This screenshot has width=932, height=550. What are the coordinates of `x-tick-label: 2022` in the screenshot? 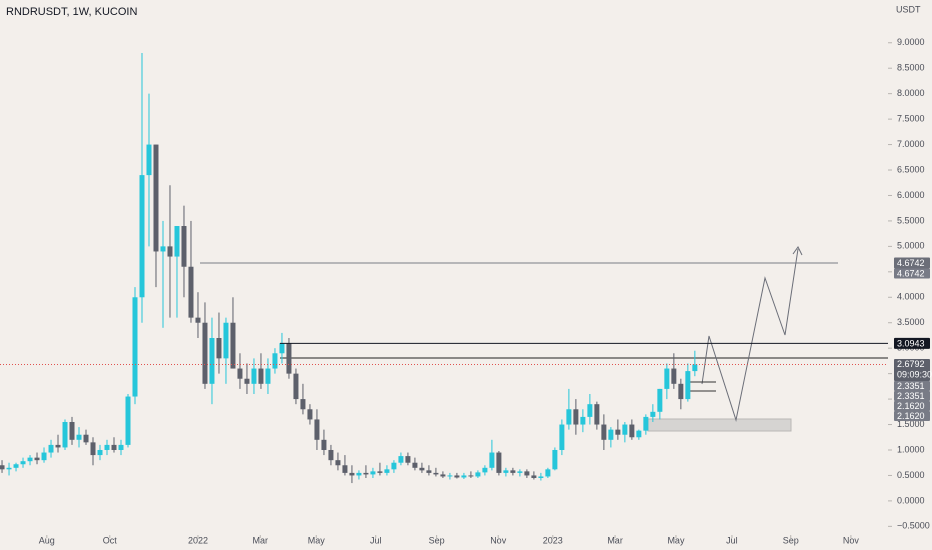 It's located at (198, 540).